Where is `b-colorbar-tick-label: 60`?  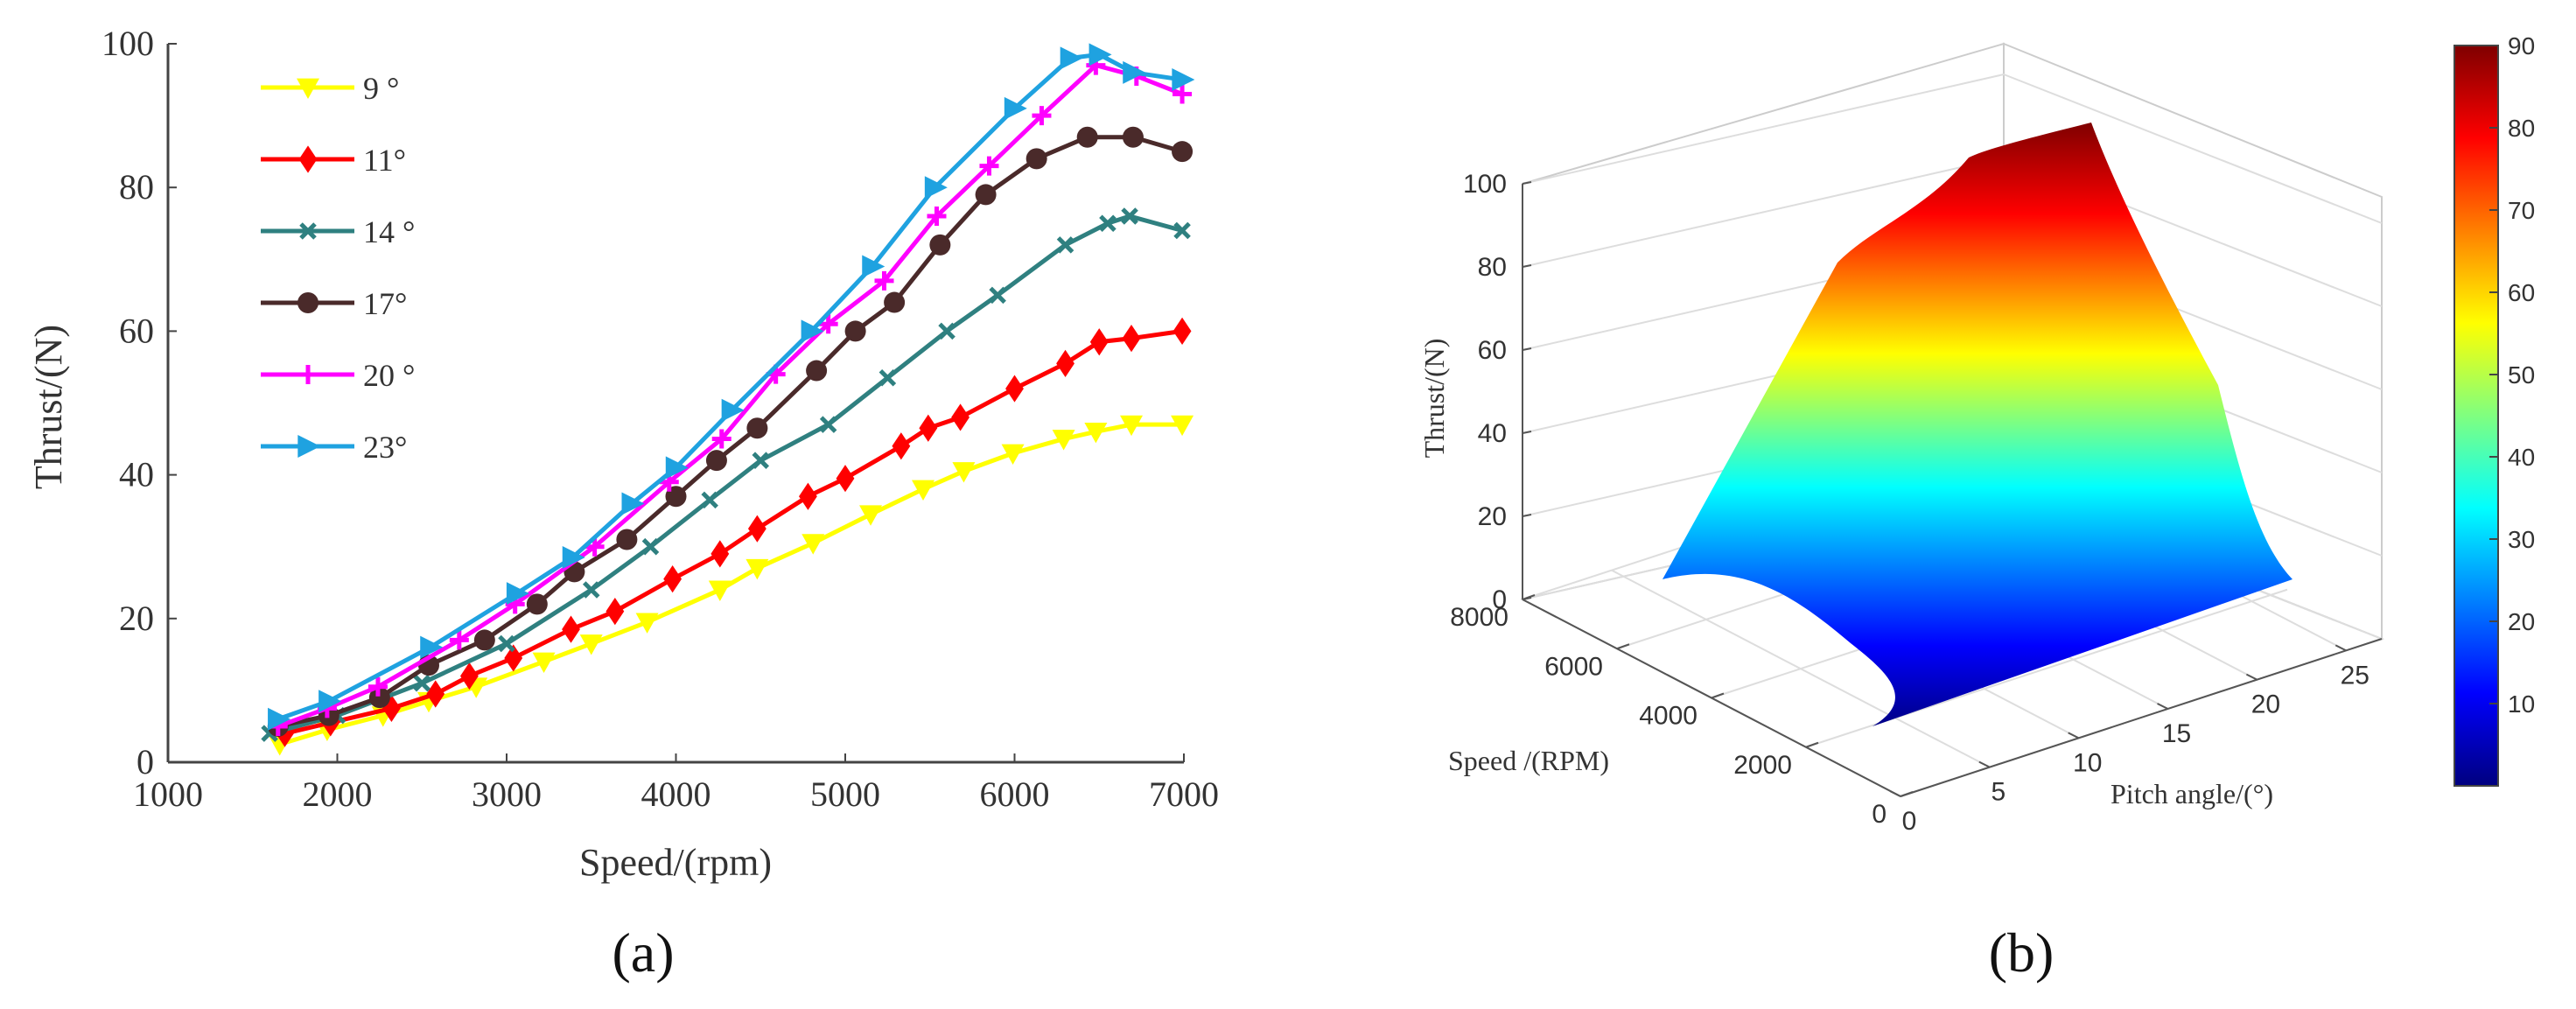 b-colorbar-tick-label: 60 is located at coordinates (2521, 293).